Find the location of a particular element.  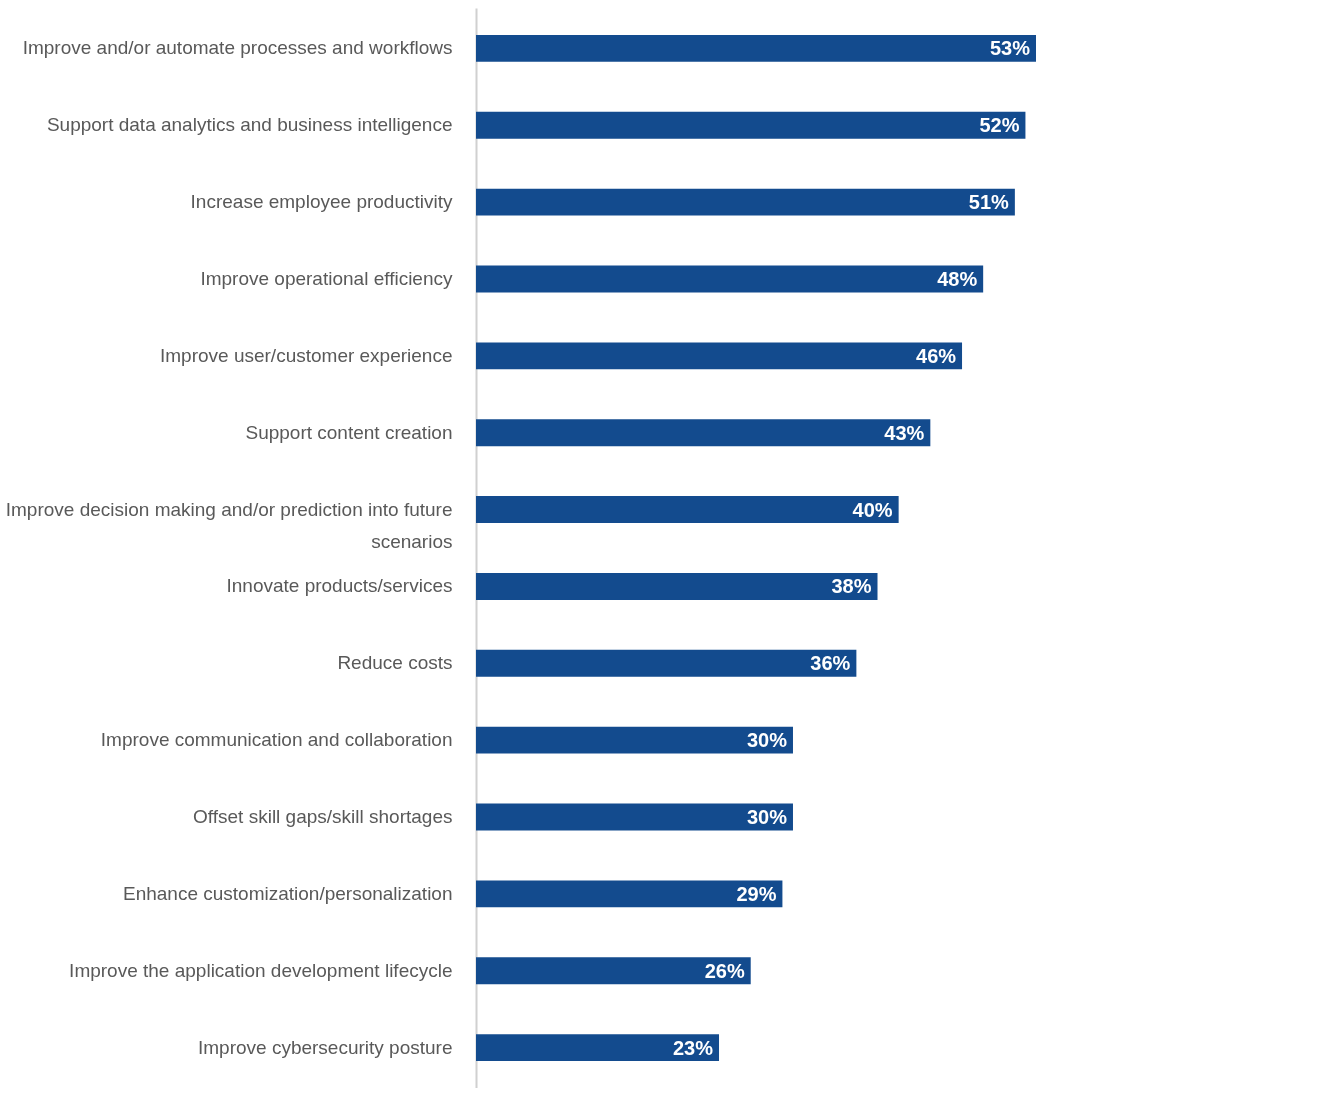

y-tick-label: Reduce costs is located at coordinates (395, 663).